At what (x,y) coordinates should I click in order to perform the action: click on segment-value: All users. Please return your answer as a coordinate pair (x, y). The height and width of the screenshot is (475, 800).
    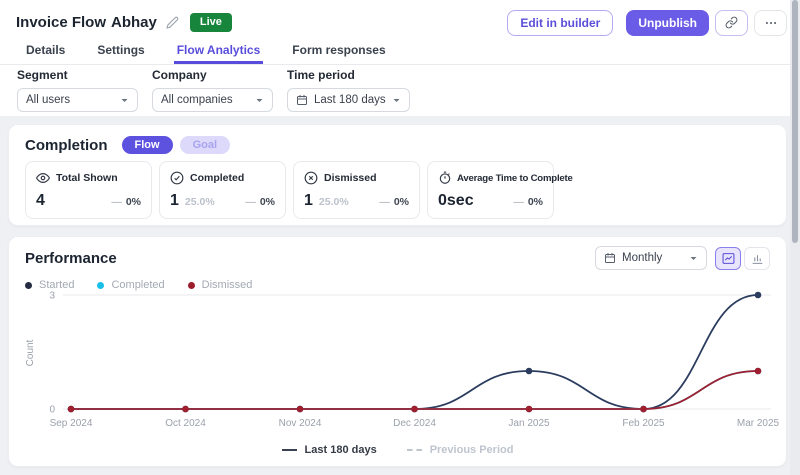
    Looking at the image, I should click on (48, 100).